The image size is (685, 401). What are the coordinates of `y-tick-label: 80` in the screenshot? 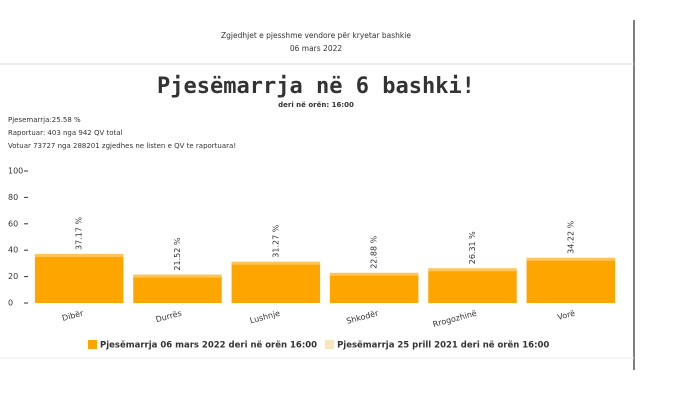 It's located at (13, 197).